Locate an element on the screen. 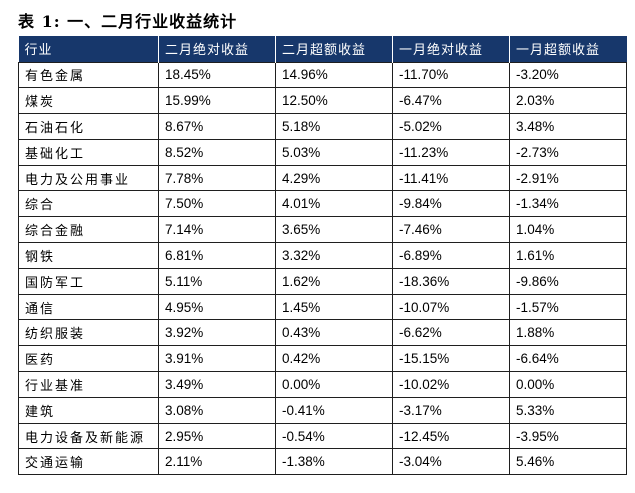  header-feb-absolute: 二月绝对收益 is located at coordinates (217, 49).